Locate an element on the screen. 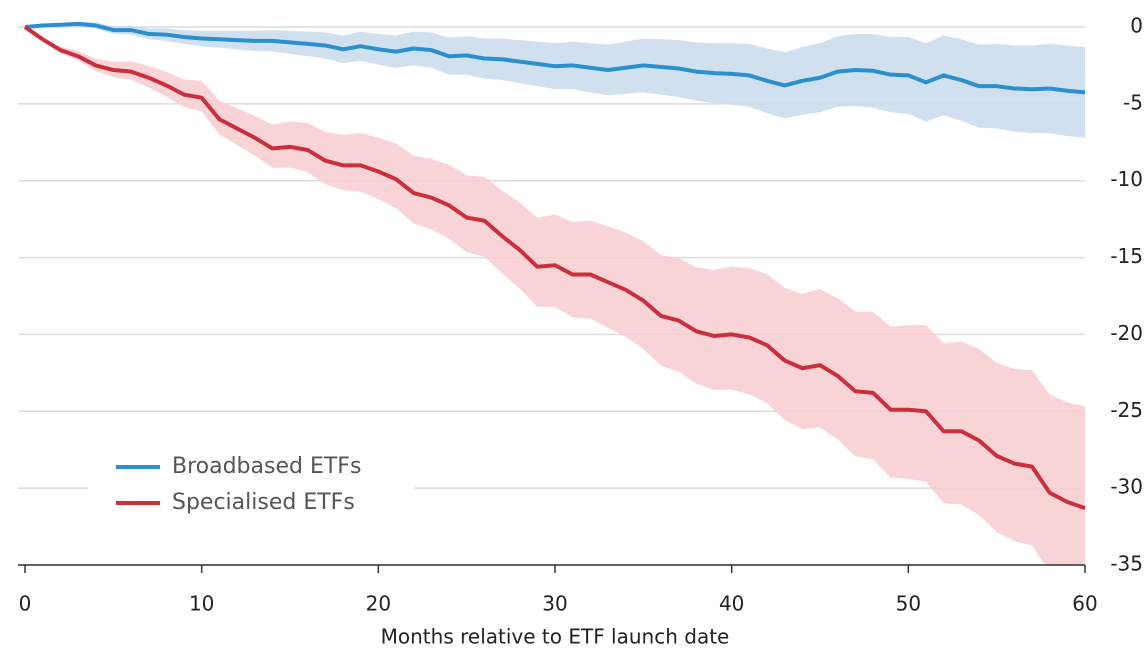 The image size is (1147, 649). legend: Broadbased ETFs Specialised ETFs is located at coordinates (238, 484).